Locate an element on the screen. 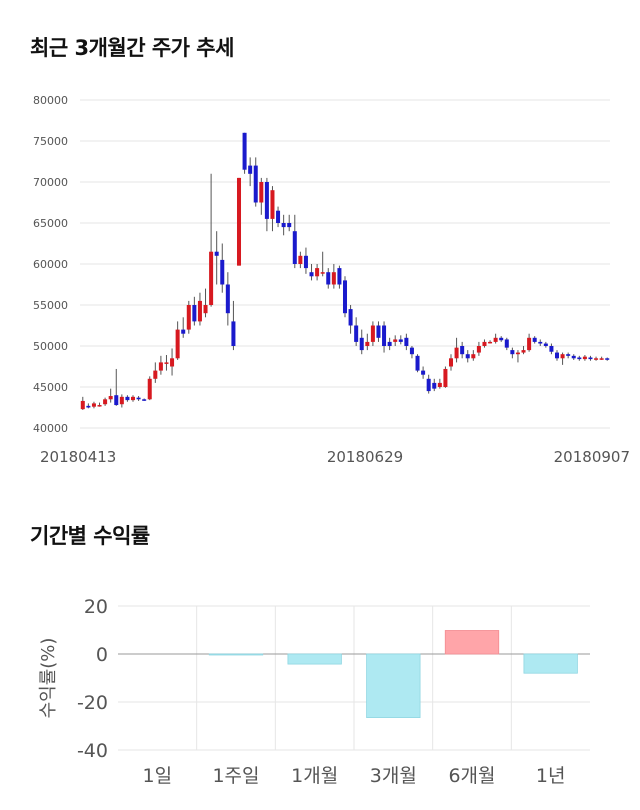 This screenshot has width=640, height=810. y-tick-label: -20 is located at coordinates (92, 703).